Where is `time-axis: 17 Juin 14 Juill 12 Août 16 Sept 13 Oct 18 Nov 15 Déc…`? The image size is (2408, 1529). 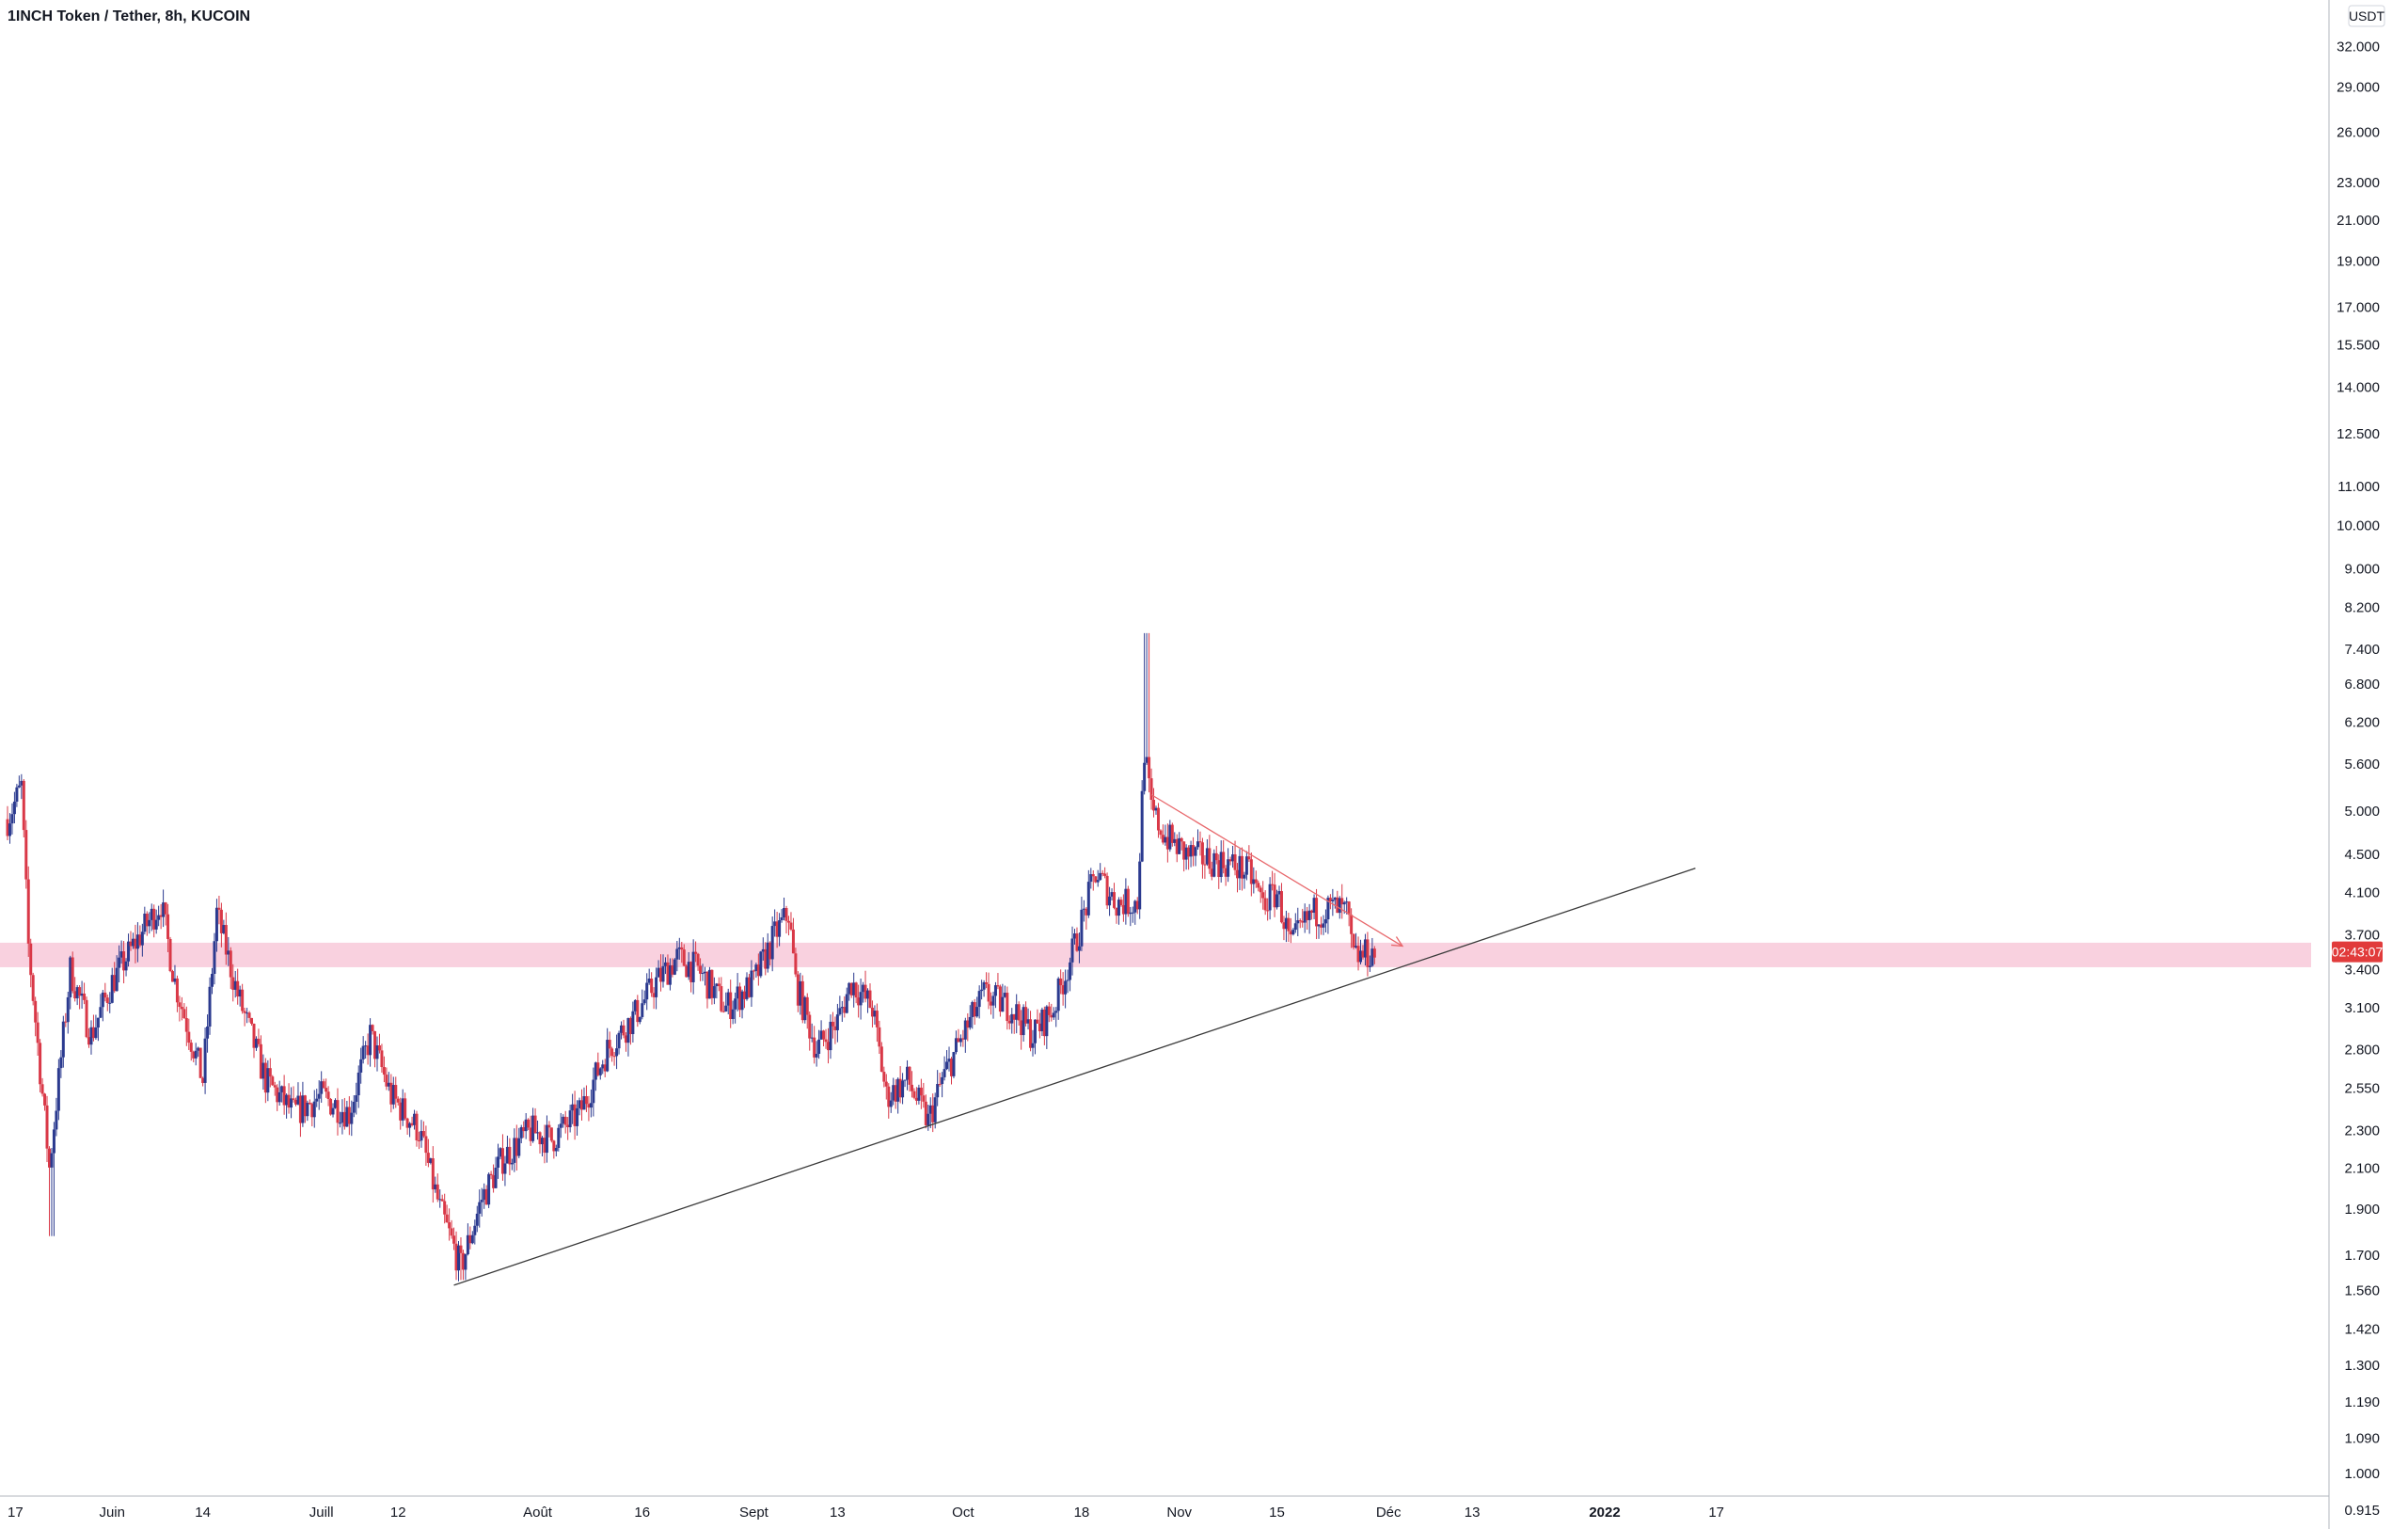 time-axis: 17 Juin 14 Juill 12 Août 16 Sept 13 Oct 18 Nov 15 Déc… is located at coordinates (1164, 1508).